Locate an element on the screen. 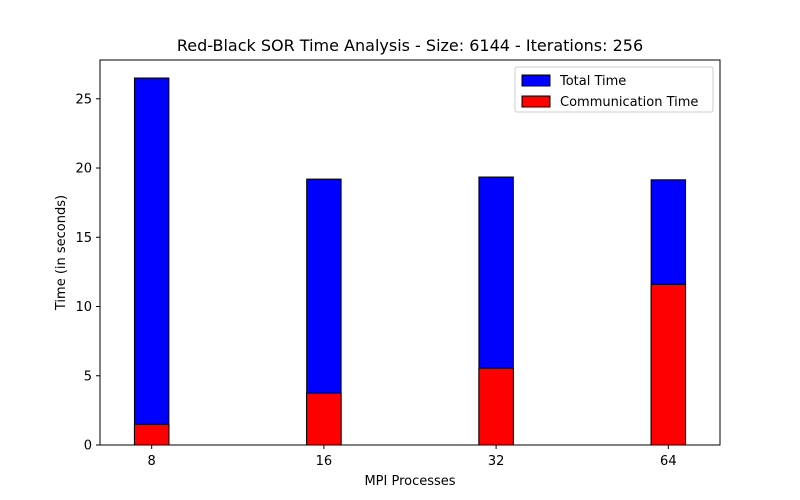  y-tick-label-20: 20 is located at coordinates (83, 169).